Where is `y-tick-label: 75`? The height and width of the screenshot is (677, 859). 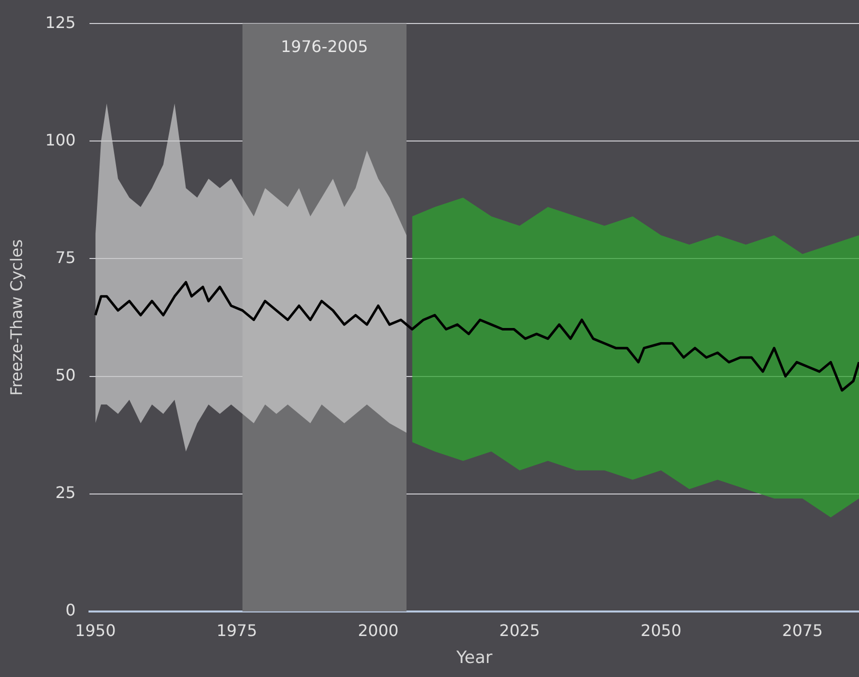 y-tick-label: 75 is located at coordinates (65, 257).